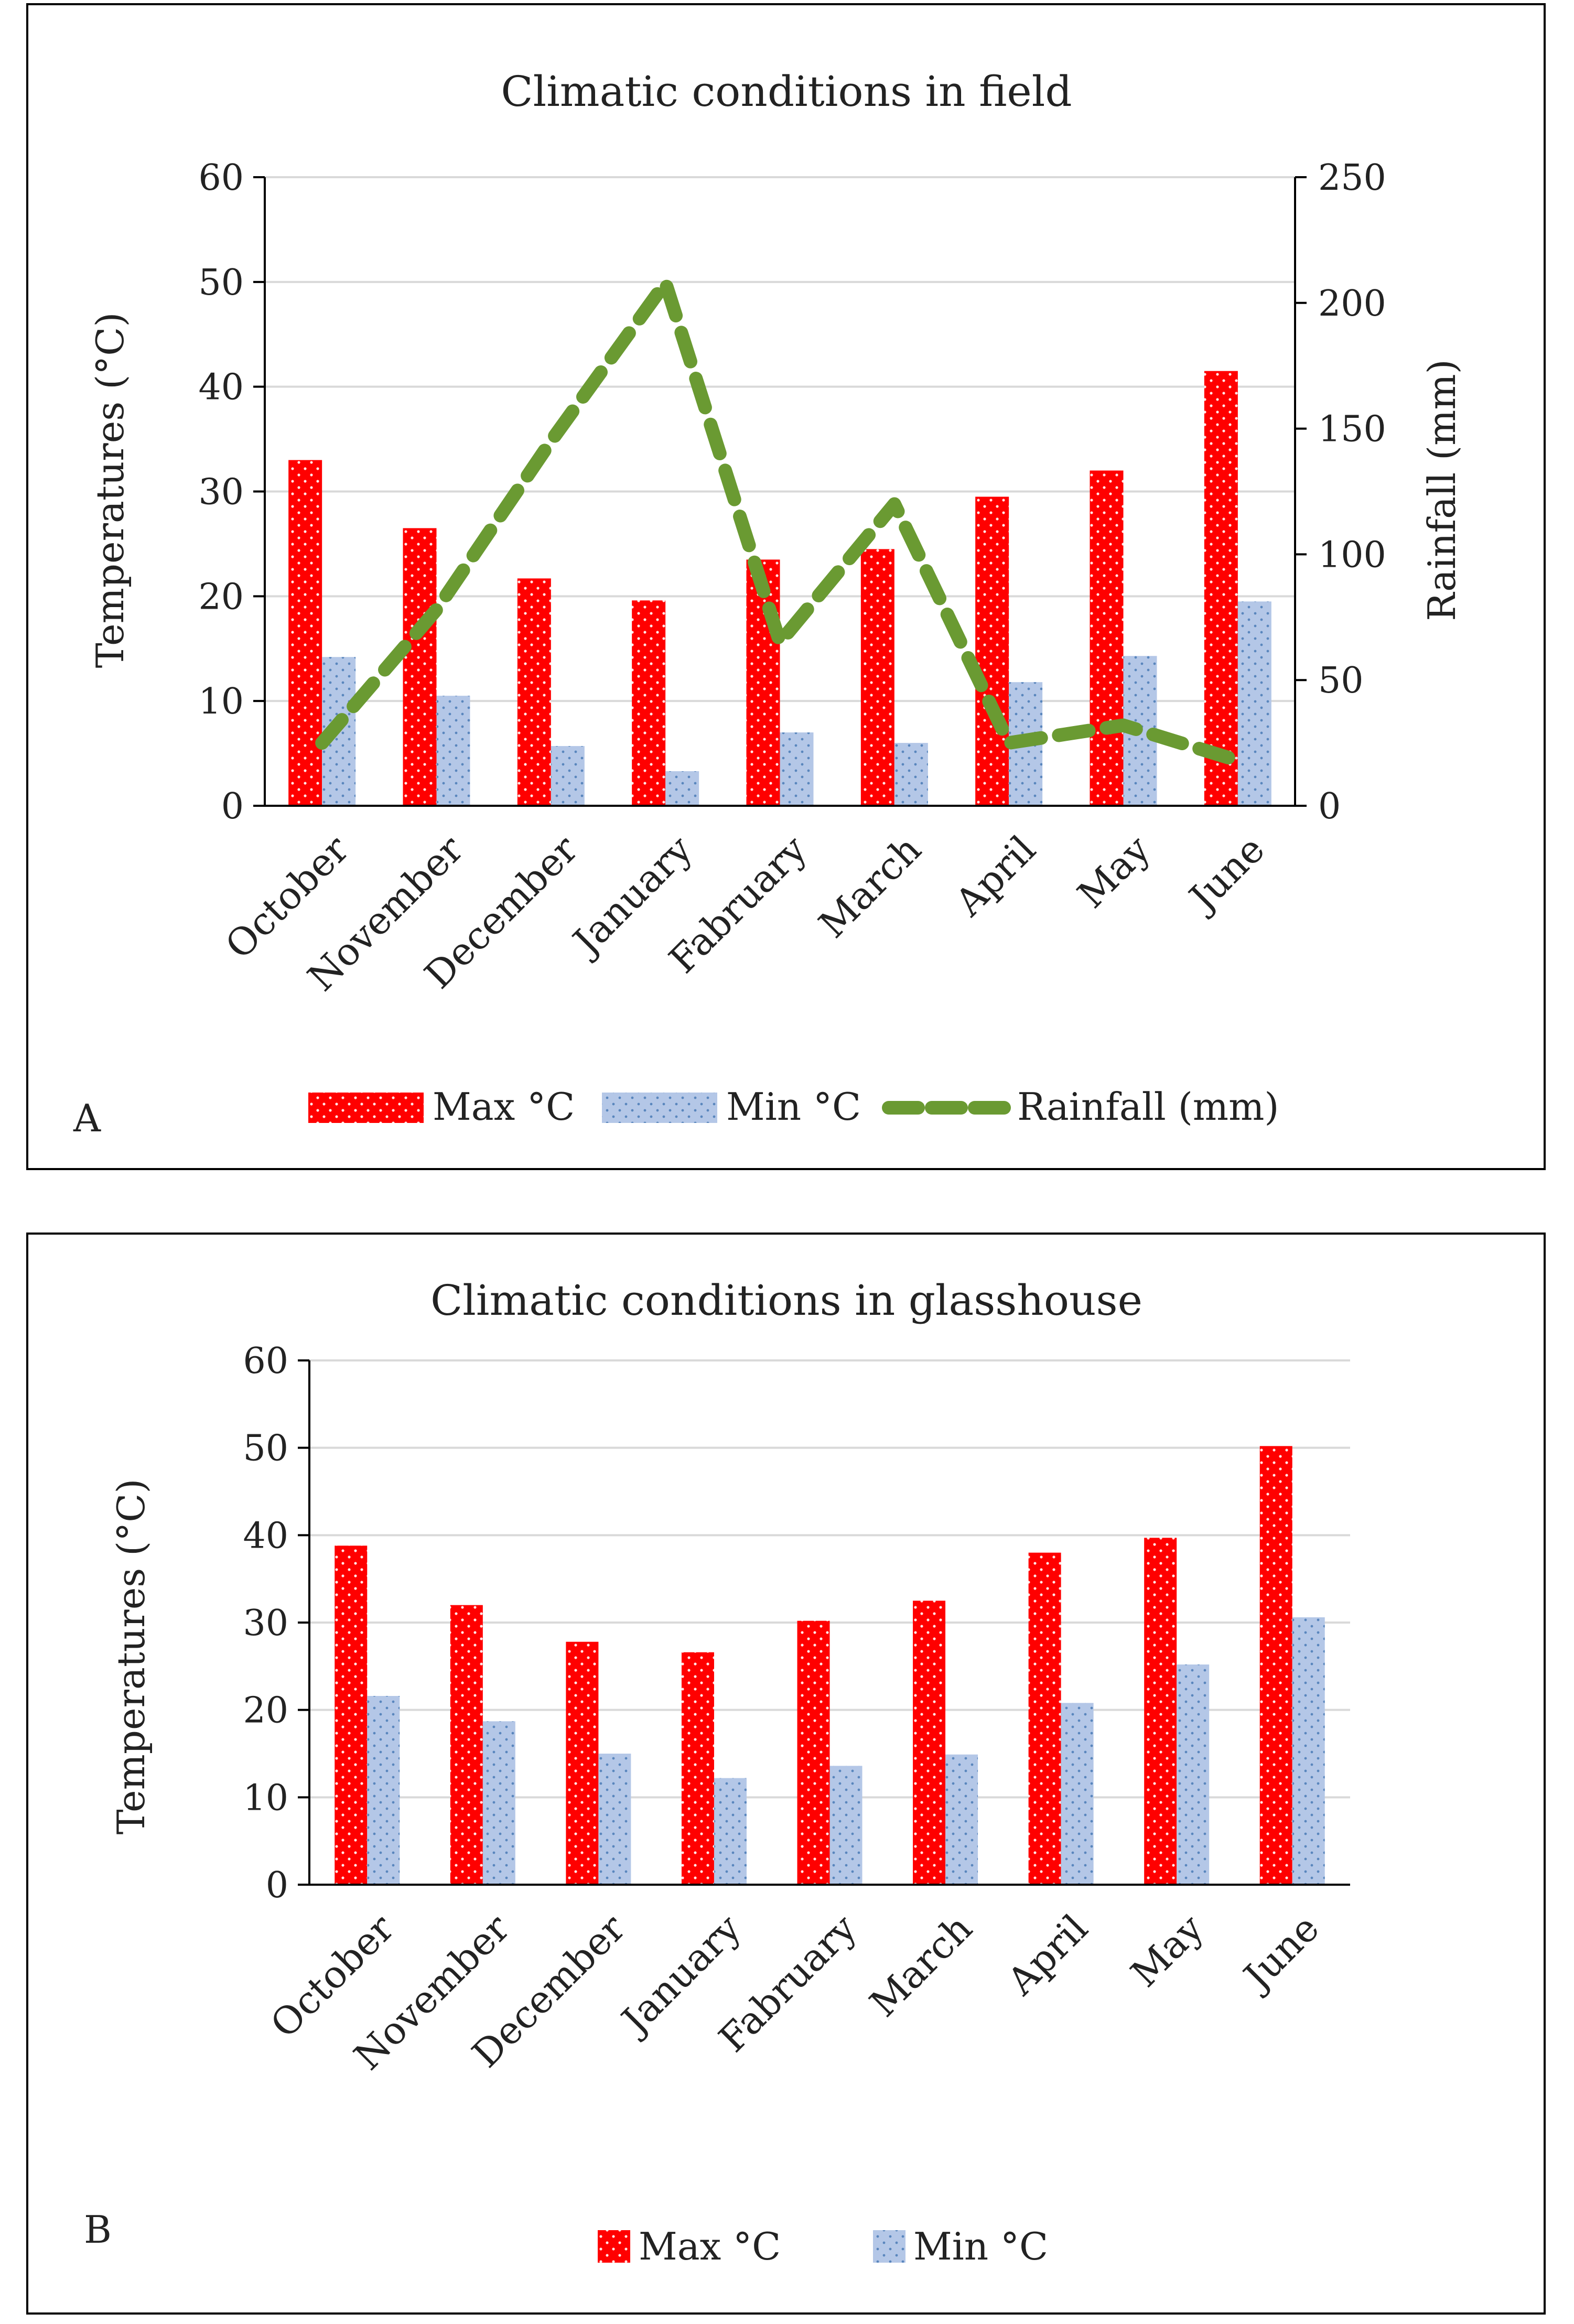 Image resolution: width=1574 pixels, height=2324 pixels. What do you see at coordinates (1352, 429) in the screenshot?
I see `y2-tick-label: 150` at bounding box center [1352, 429].